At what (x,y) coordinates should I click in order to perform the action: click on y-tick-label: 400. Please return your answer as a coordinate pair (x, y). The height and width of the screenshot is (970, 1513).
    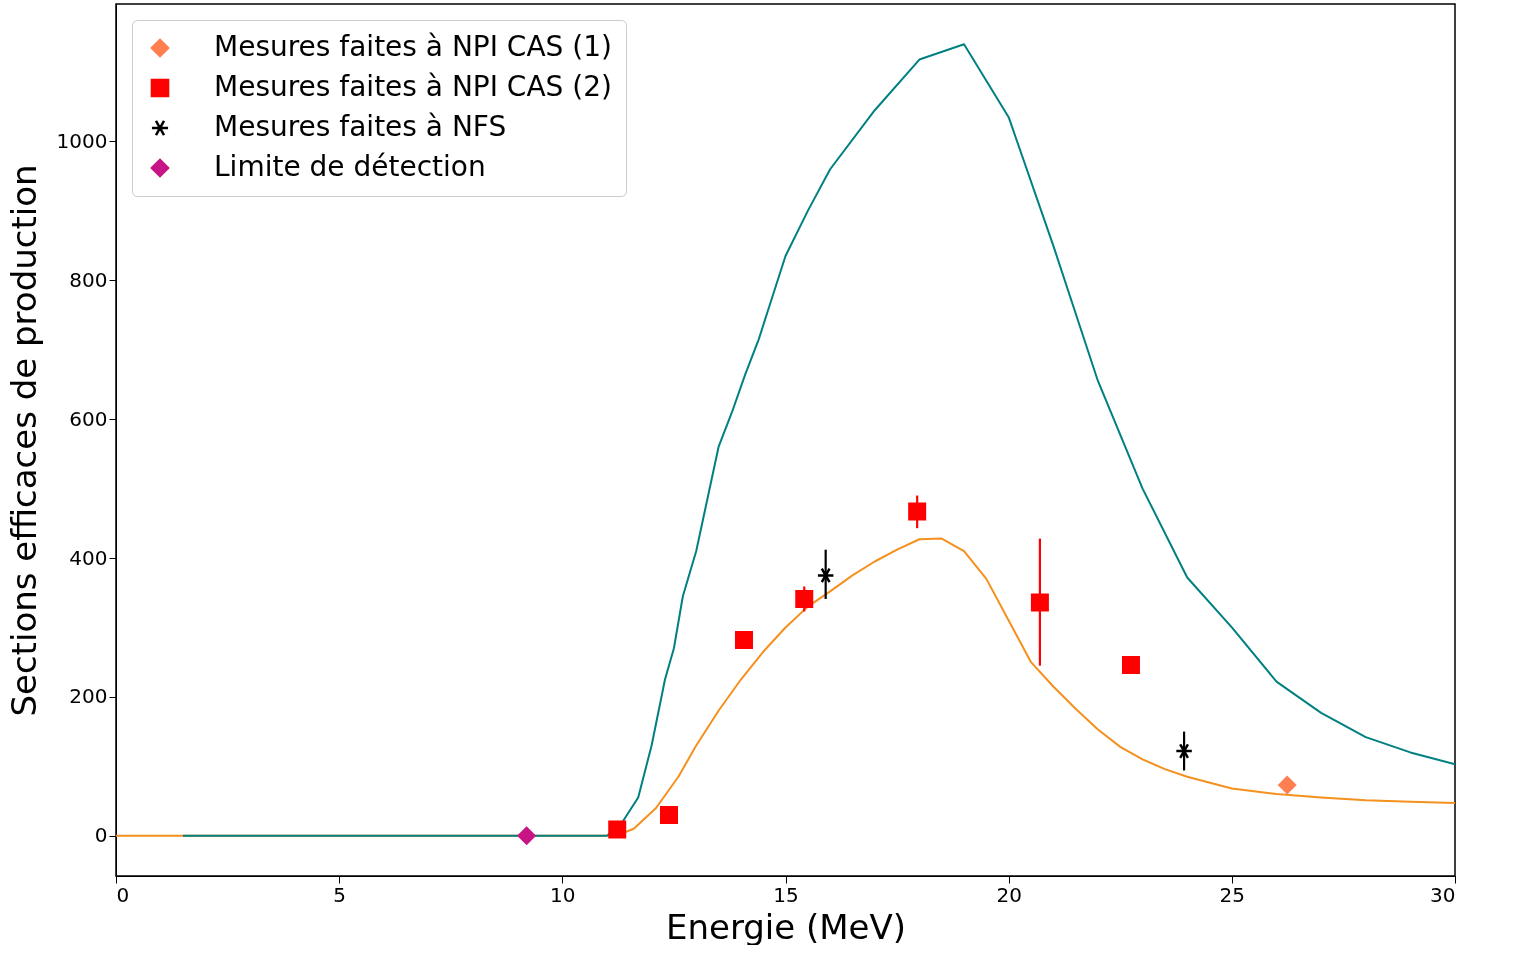
    Looking at the image, I should click on (88, 557).